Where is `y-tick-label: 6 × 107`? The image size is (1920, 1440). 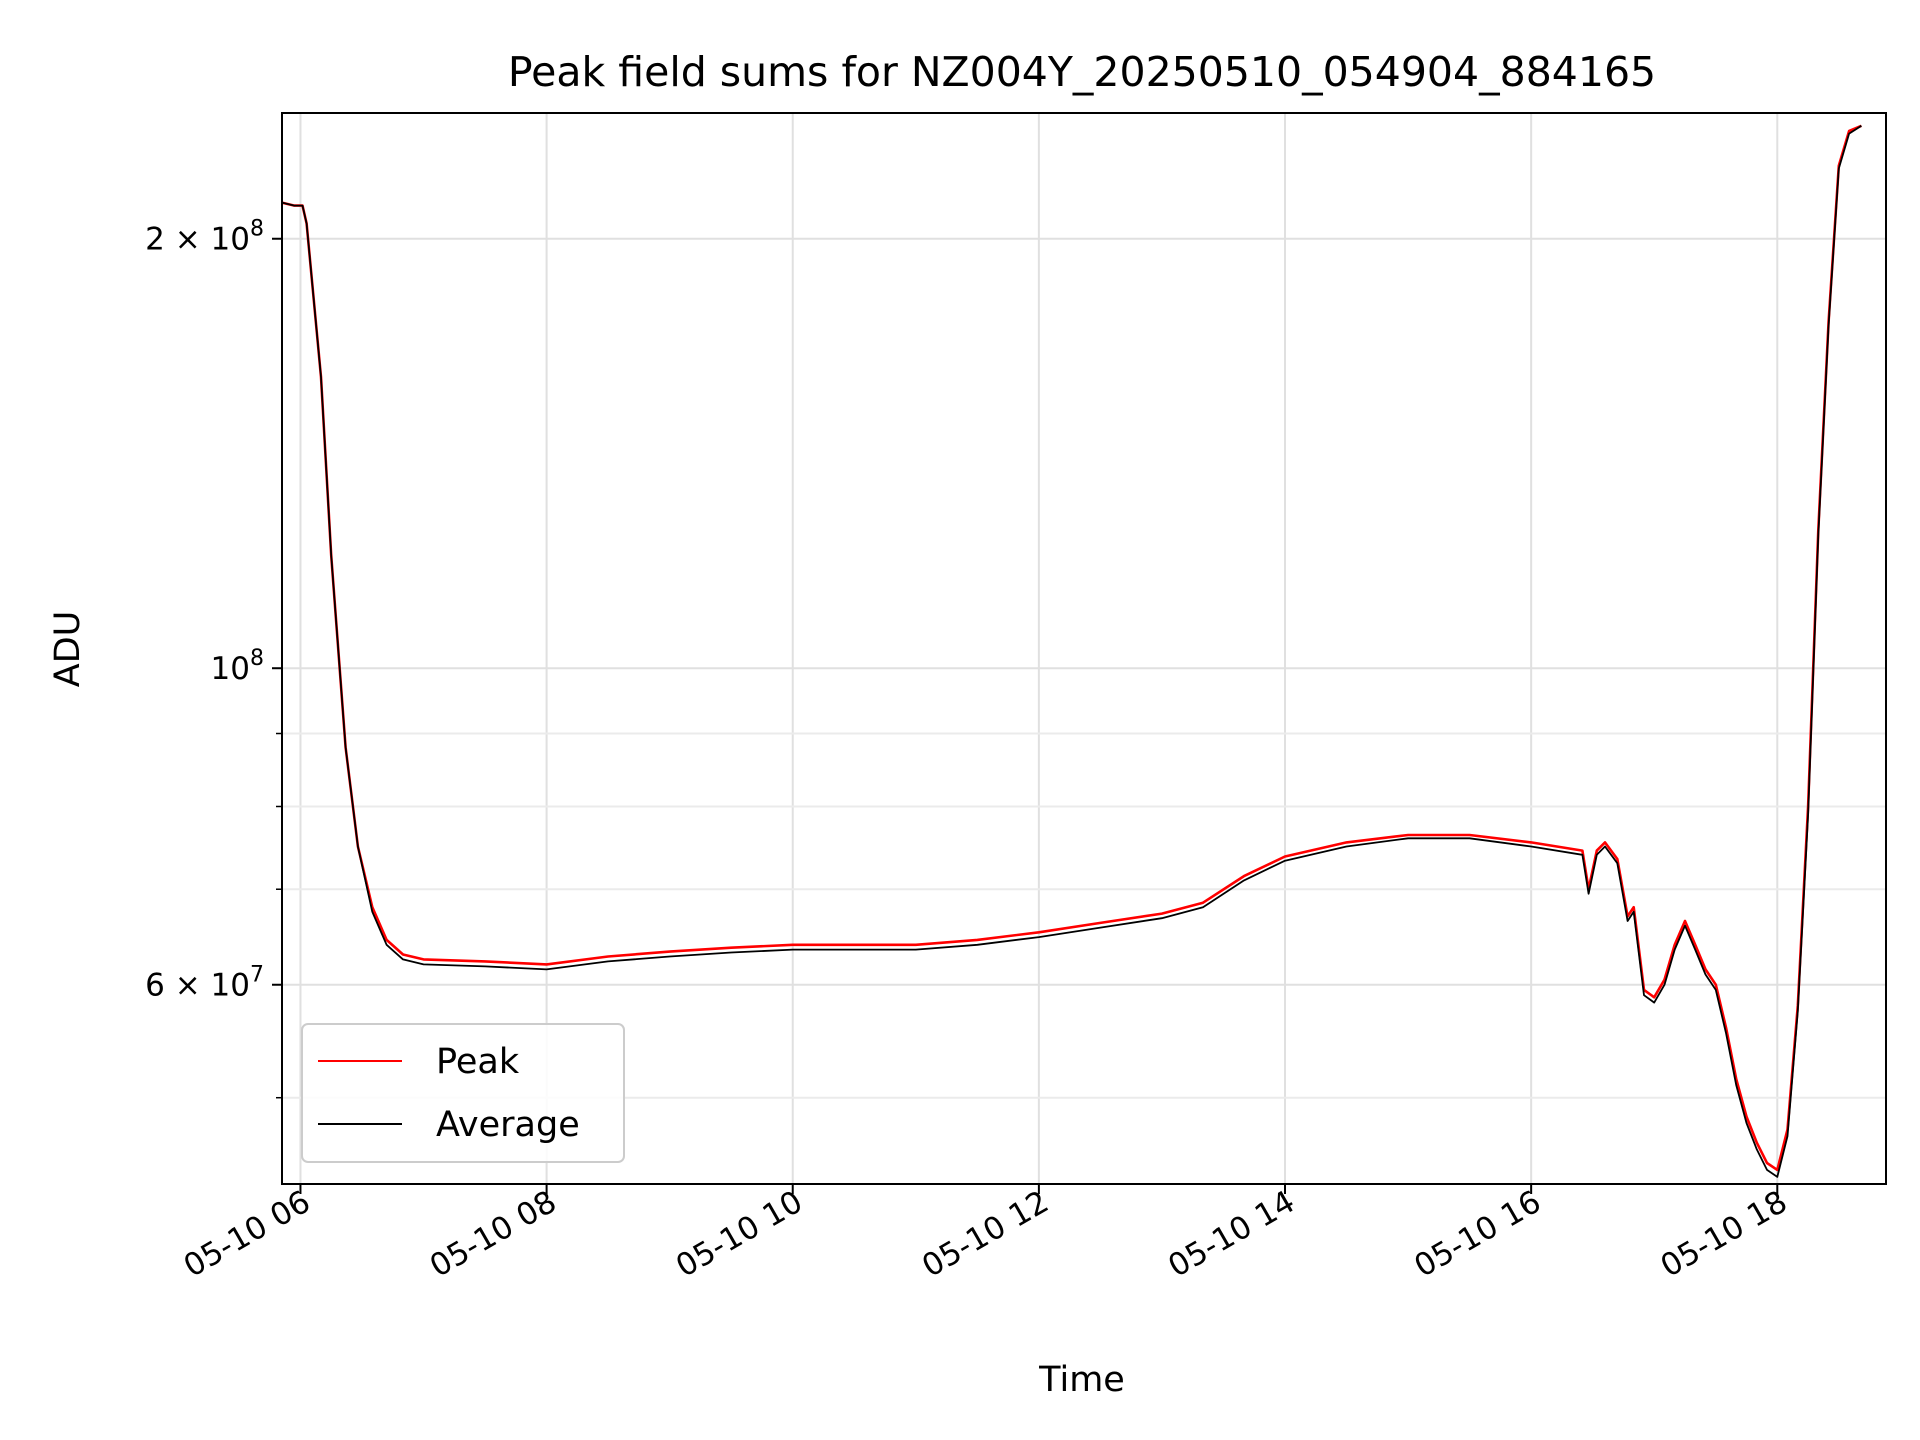 y-tick-label: 6 × 107 is located at coordinates (204, 983).